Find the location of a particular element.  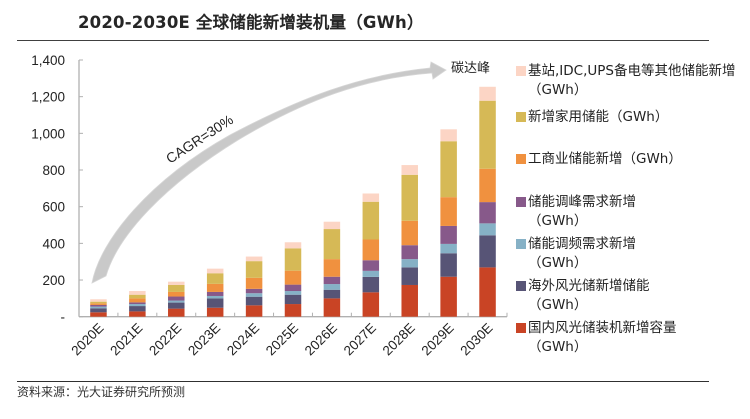

y-tick-label: 1,000 is located at coordinates (48, 133).